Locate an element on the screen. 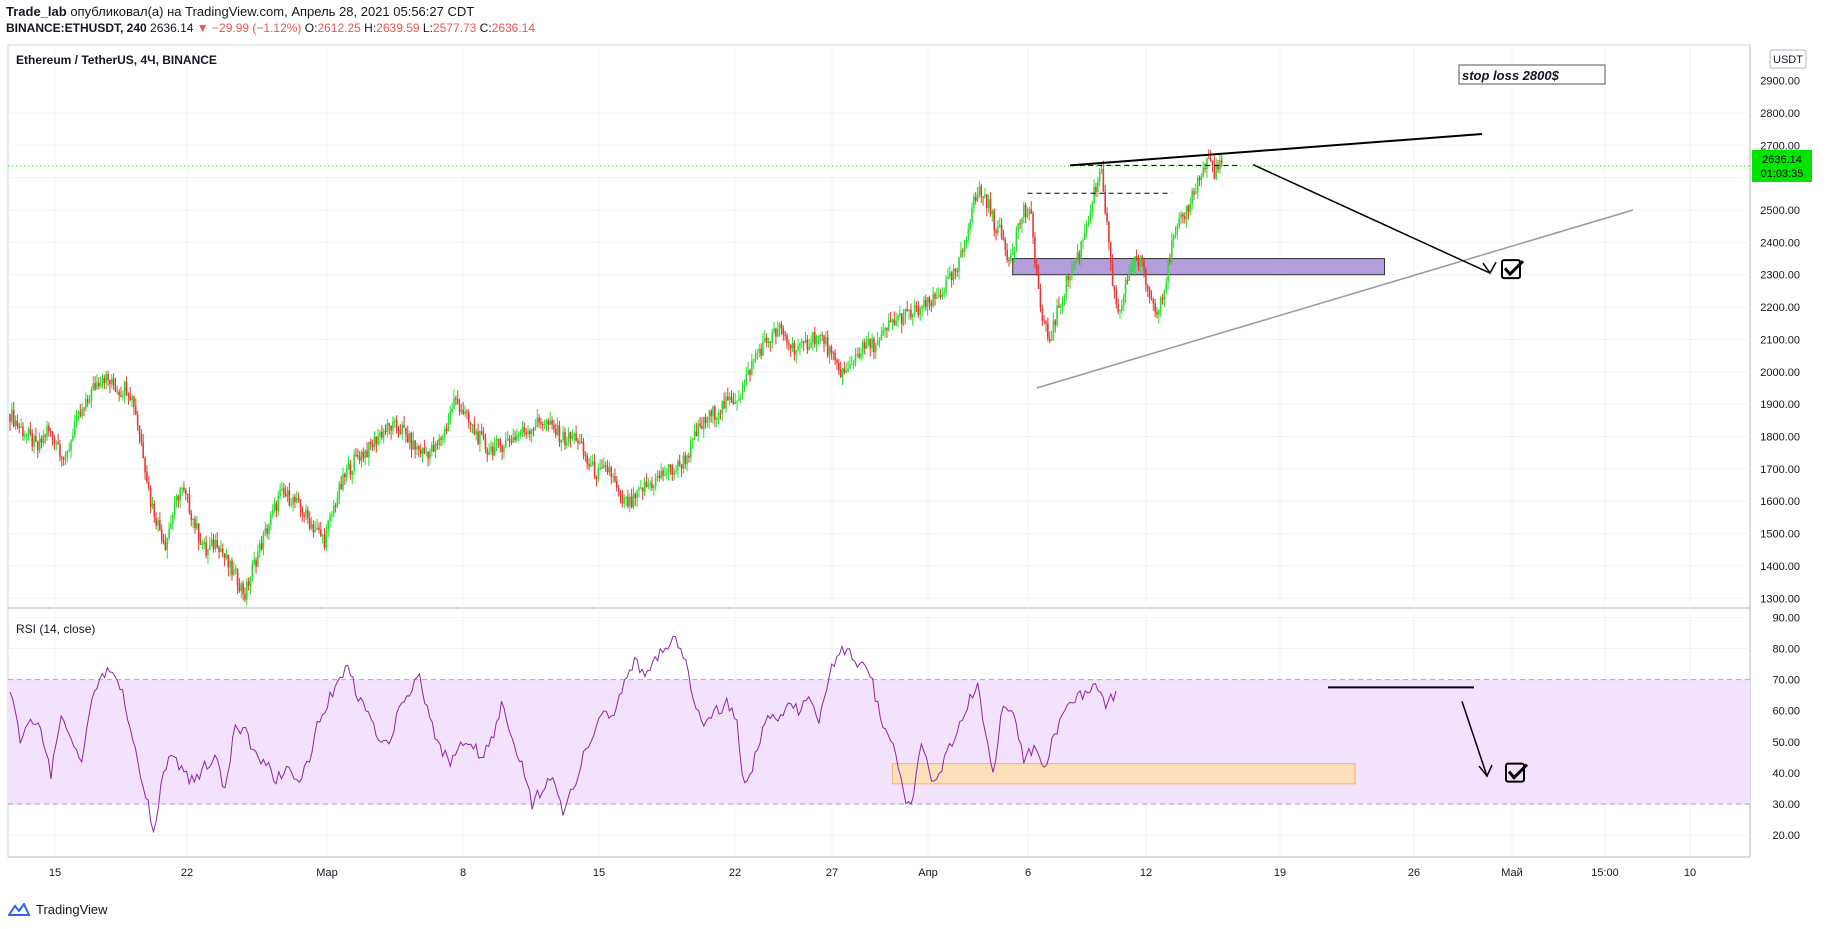 This screenshot has width=1828, height=929. currency-badge is located at coordinates (1788, 59).